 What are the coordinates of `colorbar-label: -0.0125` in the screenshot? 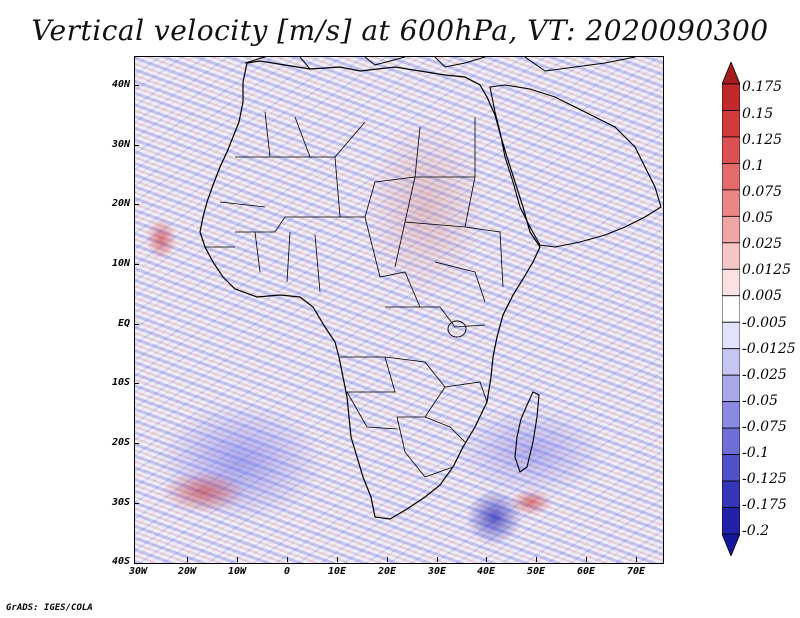 It's located at (769, 349).